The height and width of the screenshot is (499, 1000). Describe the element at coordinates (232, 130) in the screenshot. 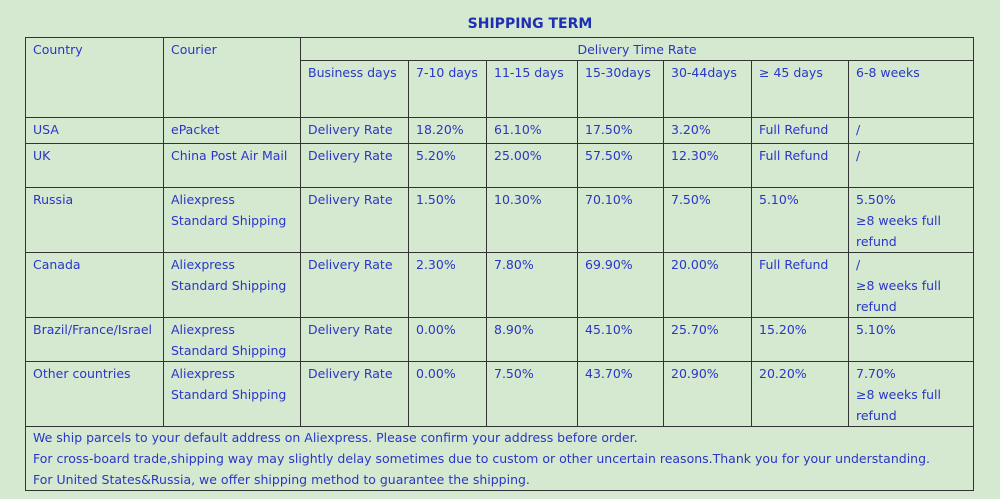

I see `cell: ePacket` at that location.